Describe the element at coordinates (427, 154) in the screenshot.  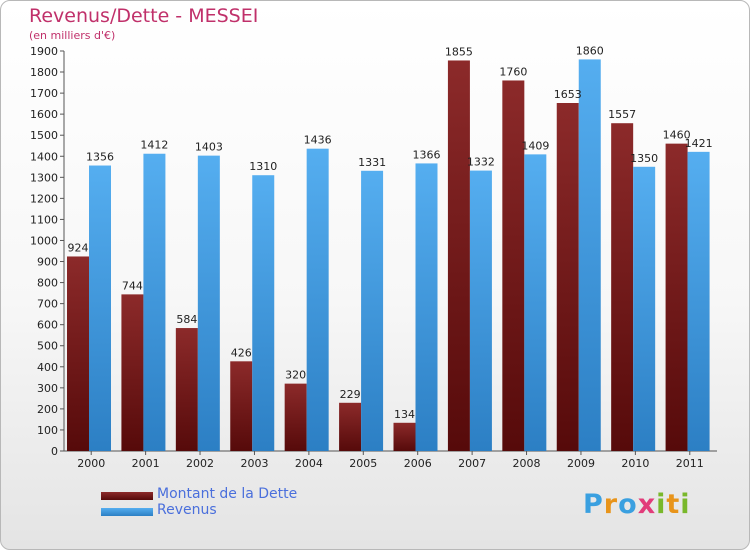
I see `label-revenus-2006: 1366` at that location.